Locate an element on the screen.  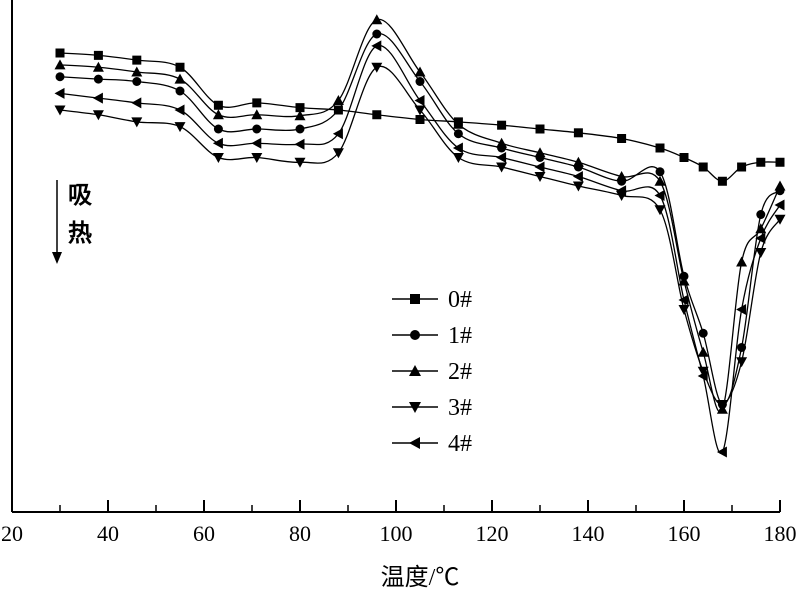
legend-label: 3# is located at coordinates (460, 408).